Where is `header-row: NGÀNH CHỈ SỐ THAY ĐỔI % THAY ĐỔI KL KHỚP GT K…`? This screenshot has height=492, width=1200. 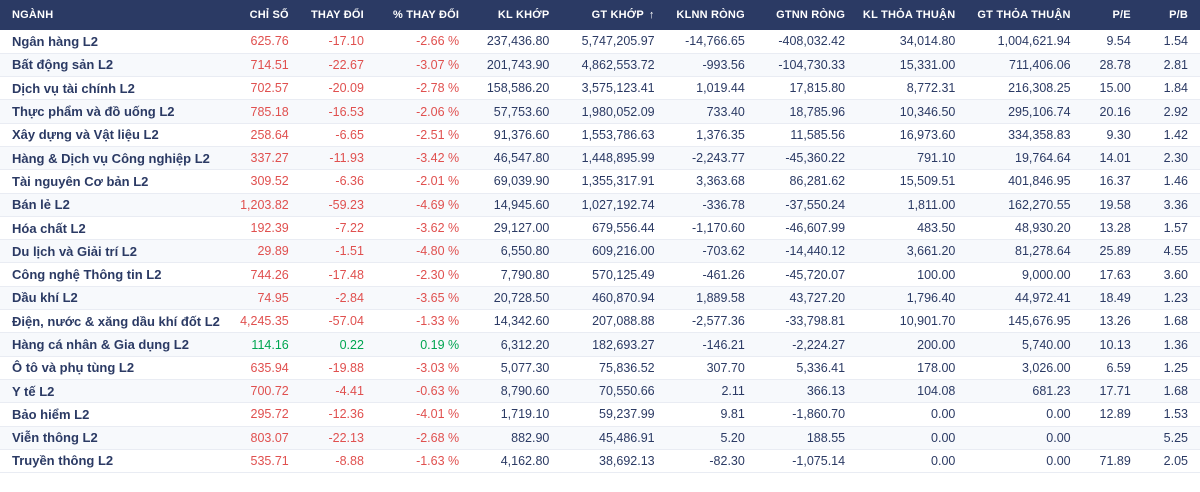
header-row: NGÀNH CHỈ SỐ THAY ĐỔI % THAY ĐỔI KL KHỚP GT K… is located at coordinates (600, 15).